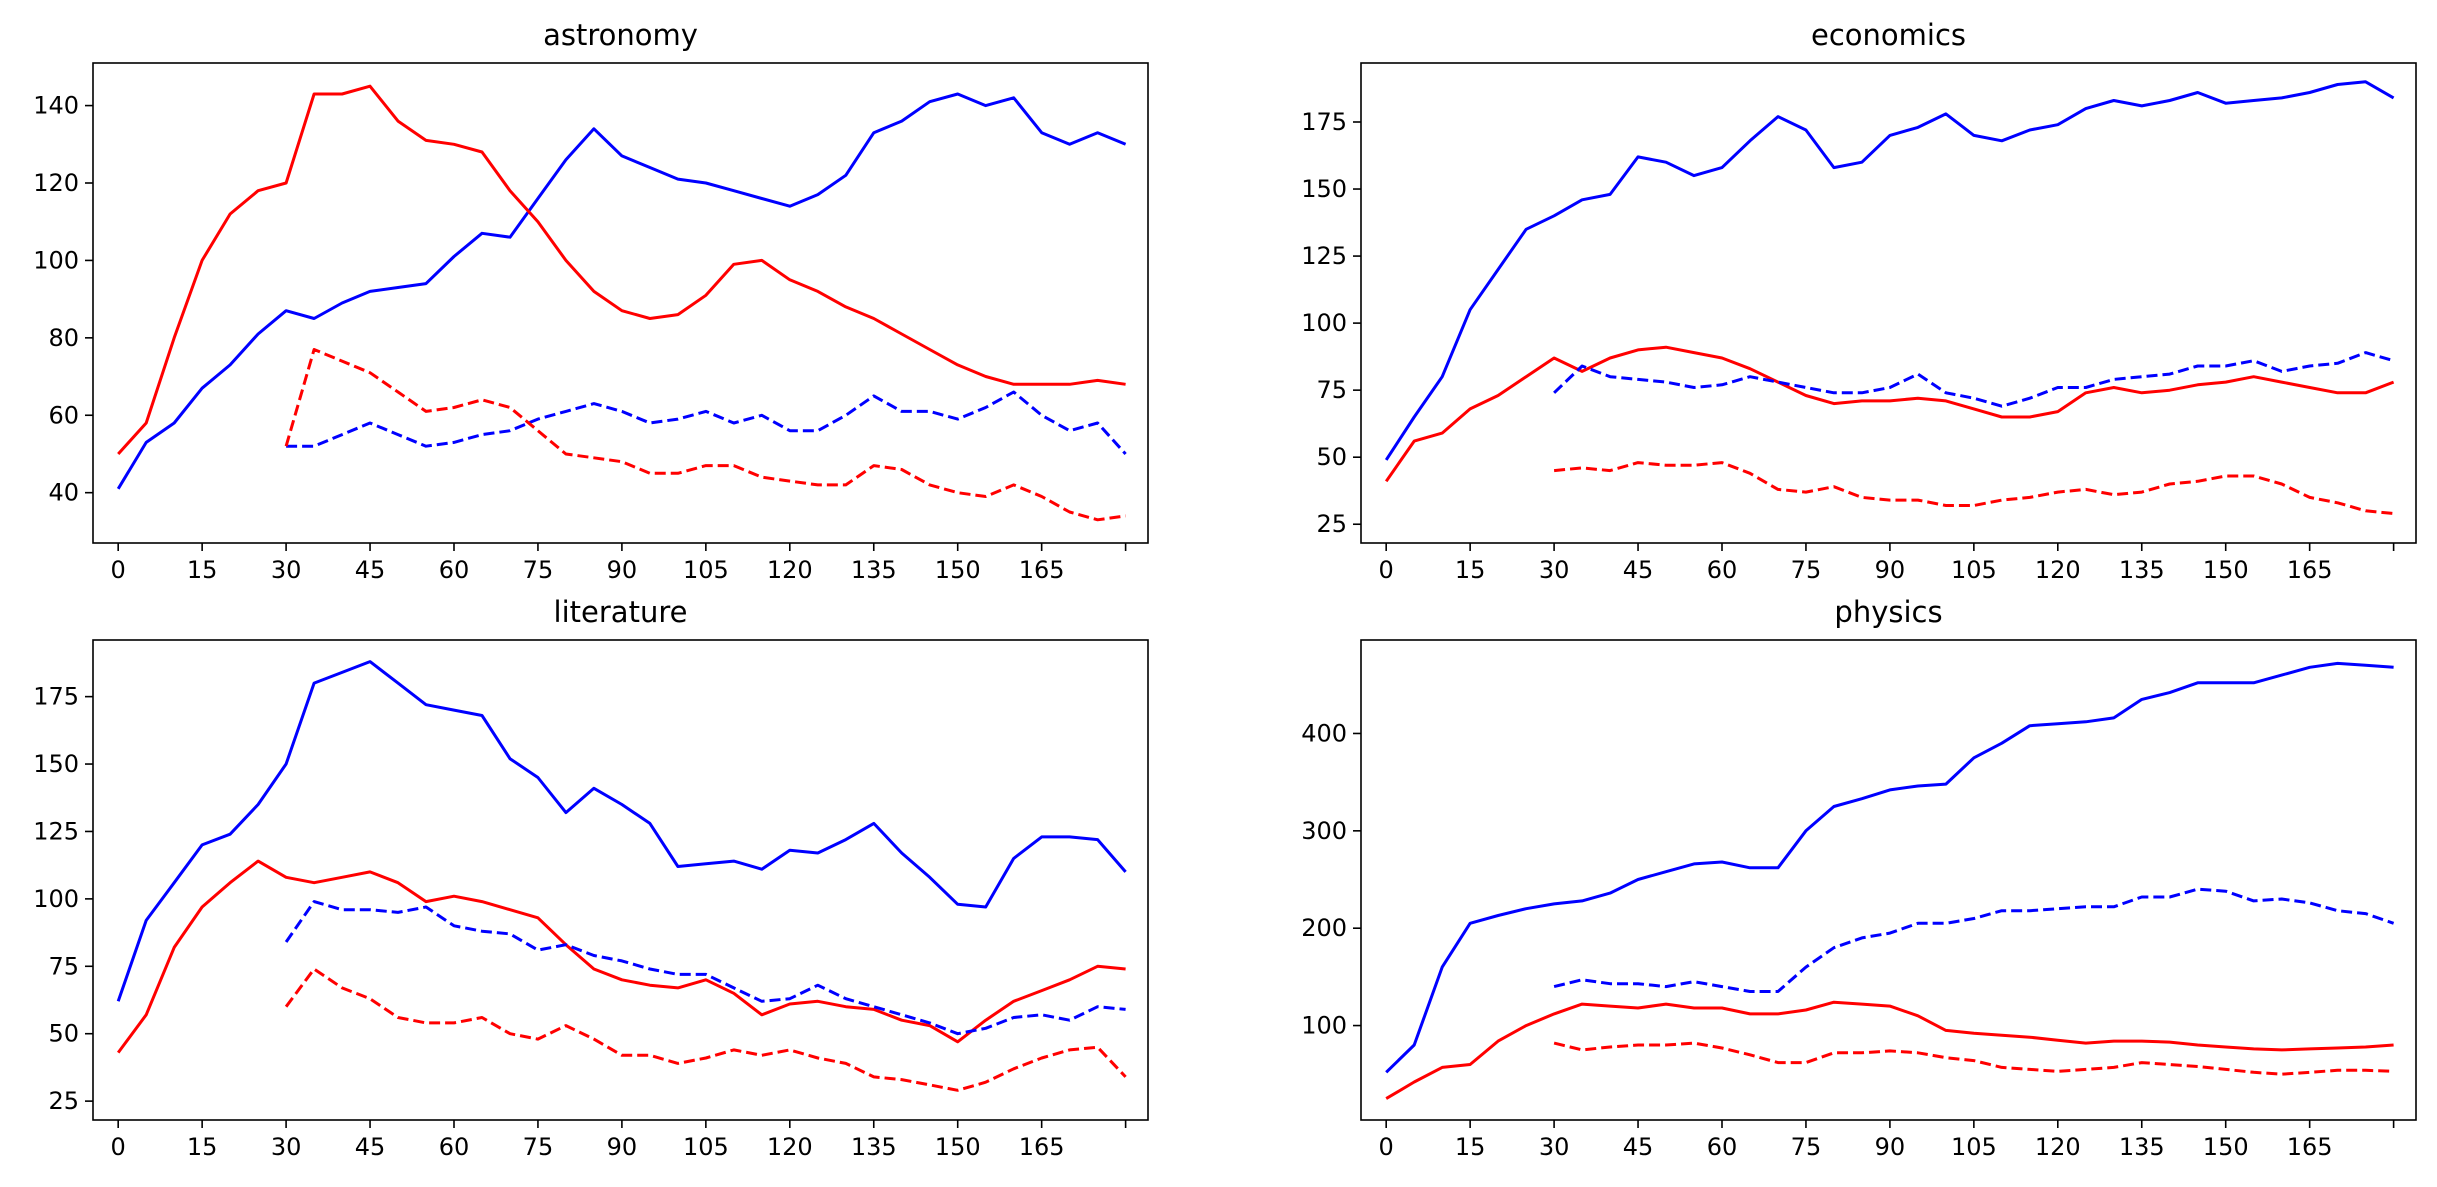 The image size is (2437, 1187). I want to click on y-tick-label: 300, so click(1324, 831).